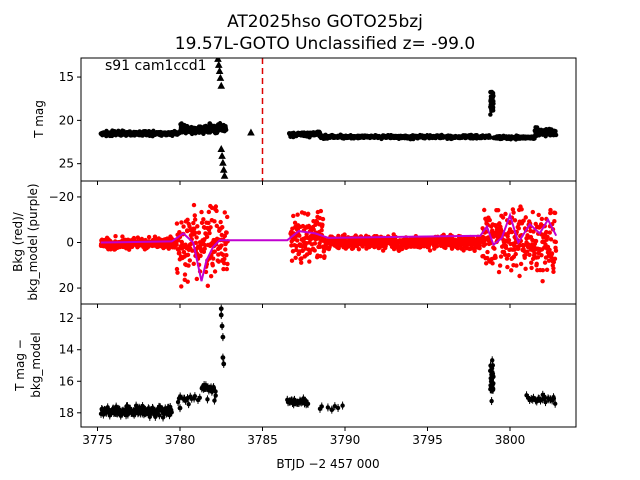 The image size is (640, 480). What do you see at coordinates (262, 440) in the screenshot?
I see `x-tick-label: 3785` at bounding box center [262, 440].